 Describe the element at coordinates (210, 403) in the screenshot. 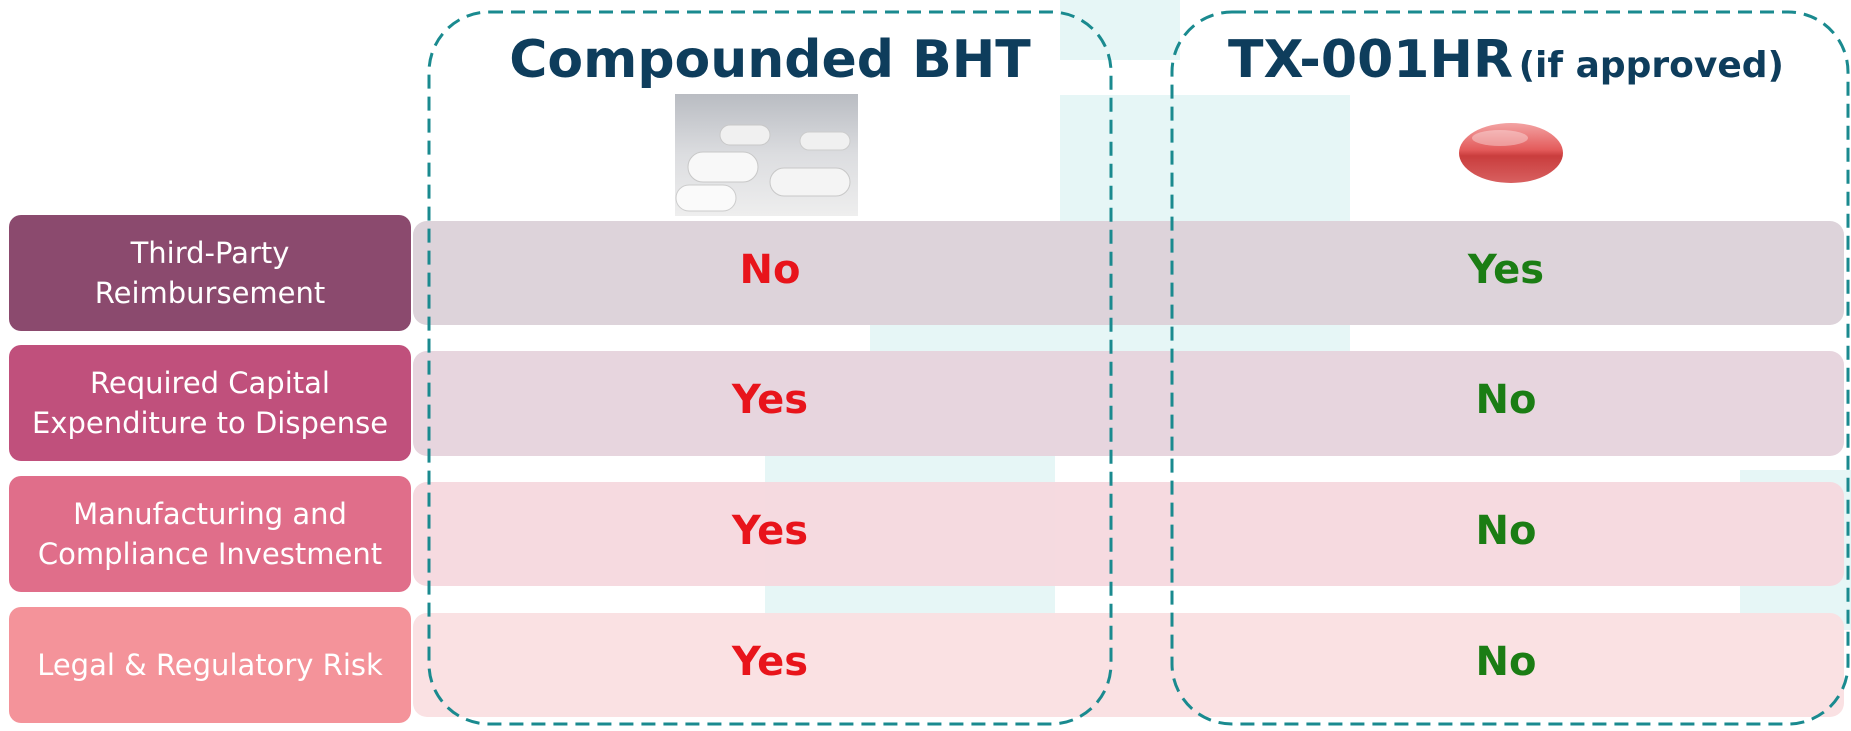

I see `row-label: Required Capital Expenditure to Dispense` at that location.